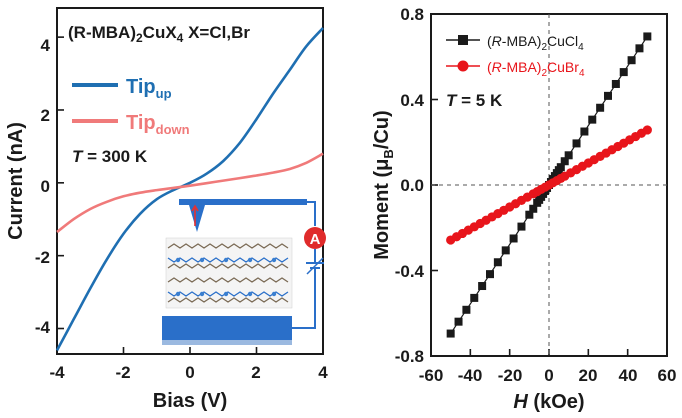 The width and height of the screenshot is (682, 418). Describe the element at coordinates (412, 14) in the screenshot. I see `right-ytick: 0.8` at that location.